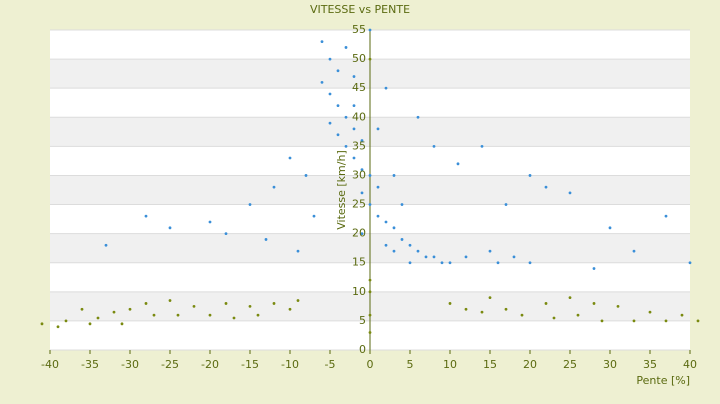  I want to click on x-tick-label: -25, so click(170, 364).